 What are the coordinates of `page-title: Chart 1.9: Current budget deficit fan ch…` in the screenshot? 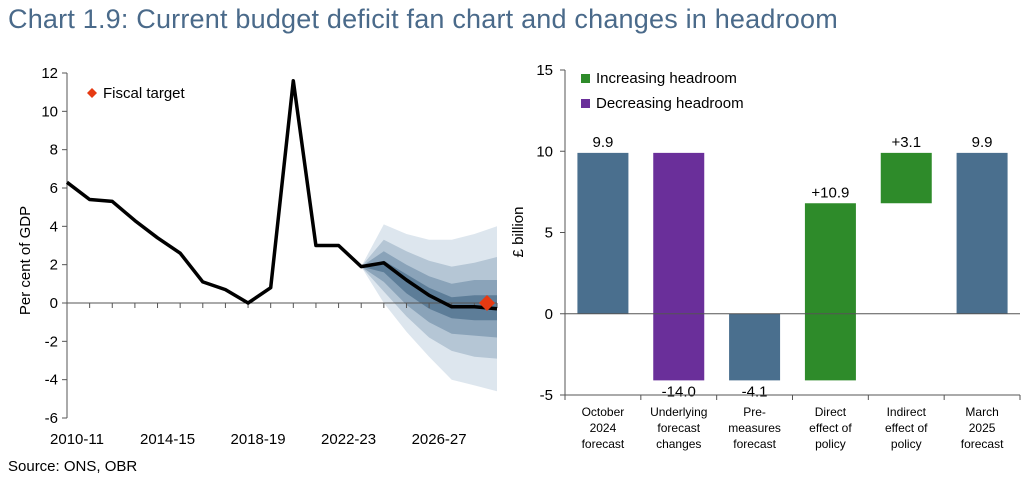 It's located at (423, 19).